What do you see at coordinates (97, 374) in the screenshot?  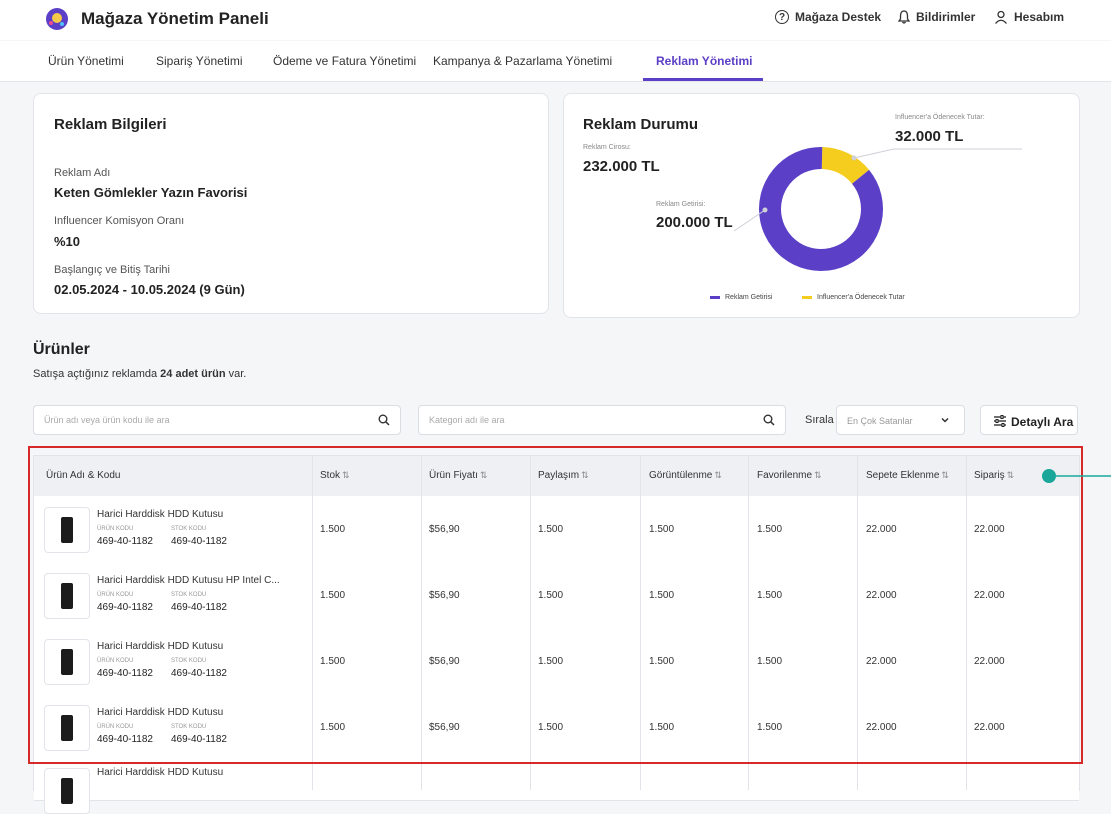 I see `products-subtitle-pre: Satışa açtığınız reklamda` at bounding box center [97, 374].